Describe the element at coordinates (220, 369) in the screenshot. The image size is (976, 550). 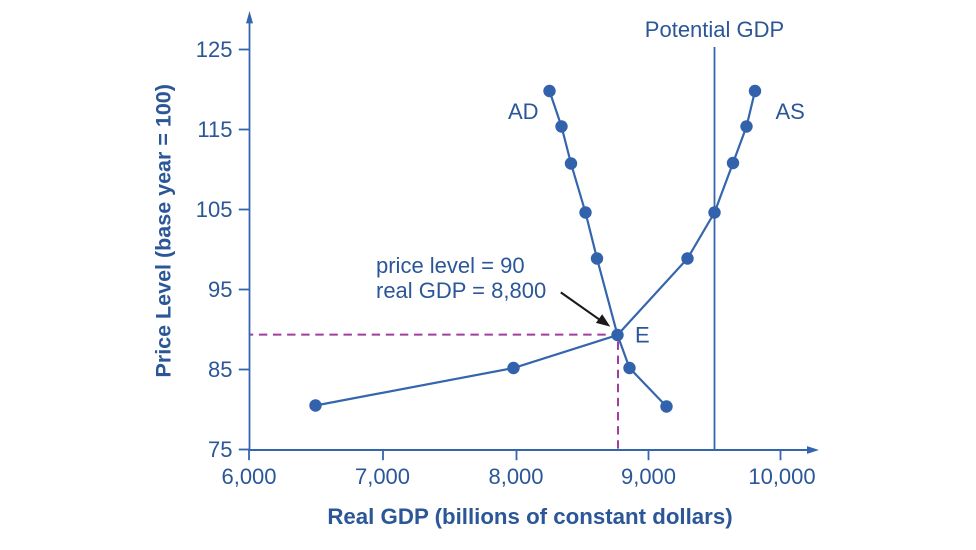
I see `svg-text: 85` at that location.